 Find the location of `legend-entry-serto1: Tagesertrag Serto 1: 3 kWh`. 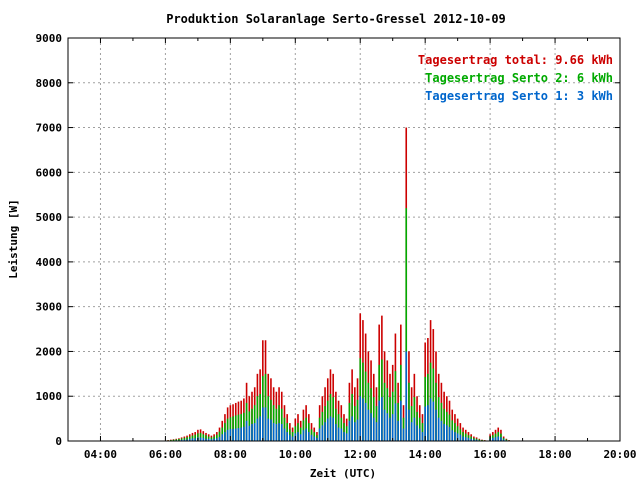

legend-entry-serto1: Tagesertrag Serto 1: 3 kWh is located at coordinates (519, 96).